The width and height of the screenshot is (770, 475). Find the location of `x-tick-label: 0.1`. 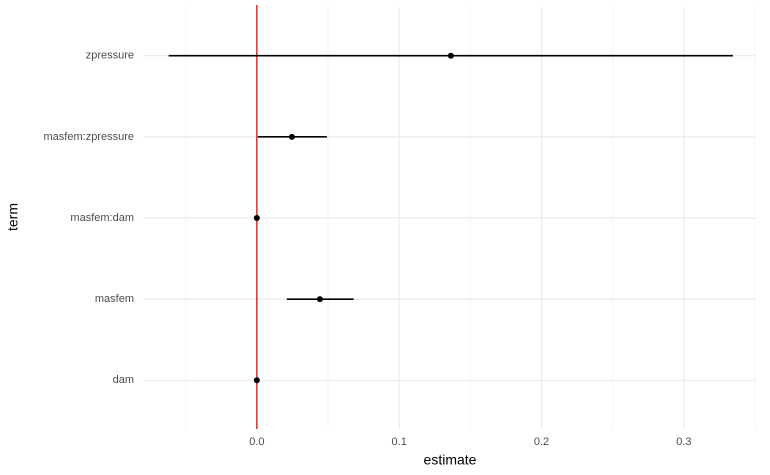

x-tick-label: 0.1 is located at coordinates (399, 442).